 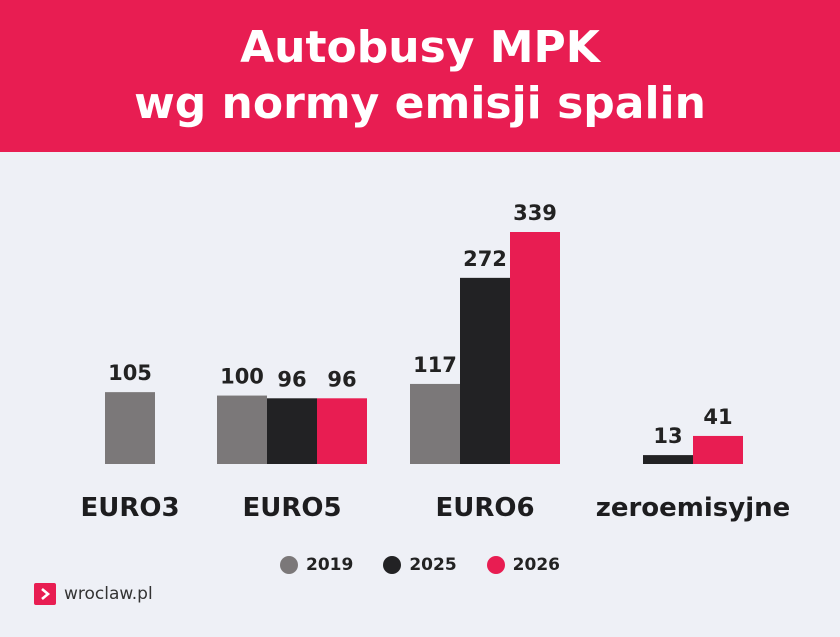 I want to click on legend-swatch-2019, so click(x=289, y=565).